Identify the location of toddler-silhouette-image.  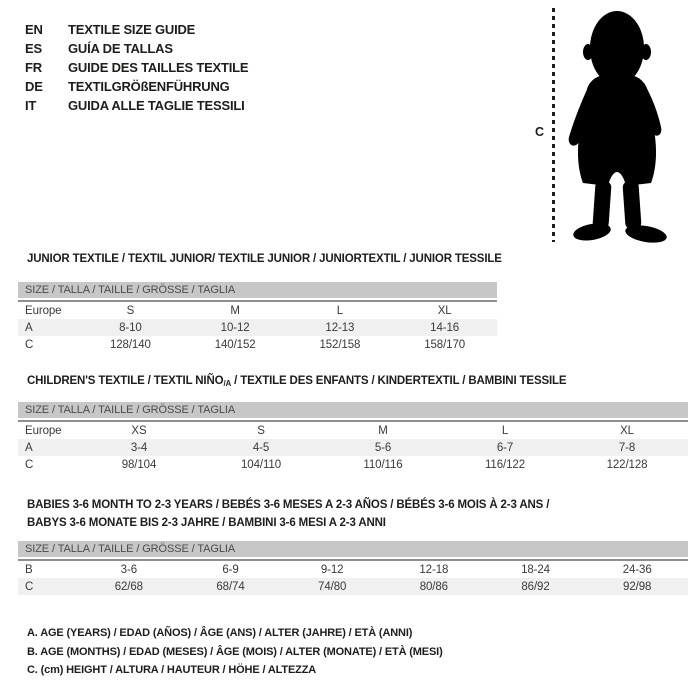
(617, 127).